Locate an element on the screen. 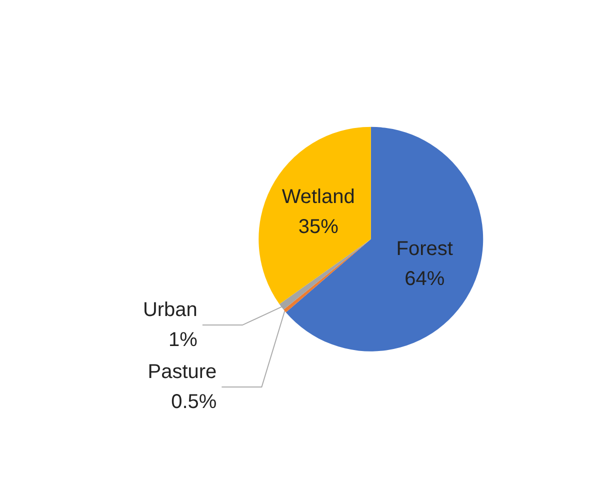  slice-label: Wetland is located at coordinates (318, 197).